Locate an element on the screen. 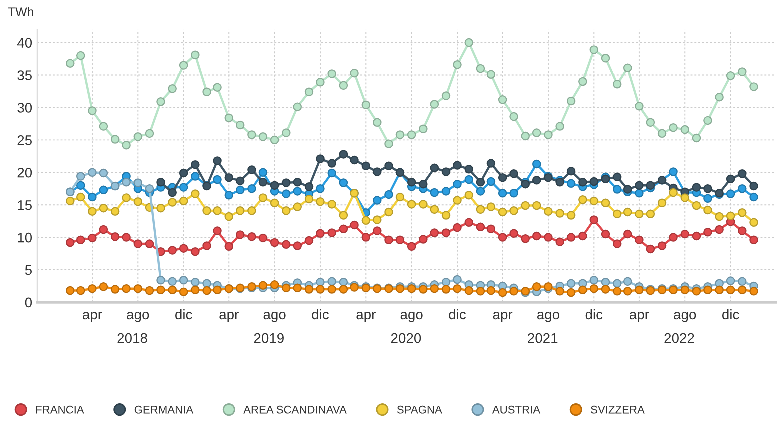 The width and height of the screenshot is (780, 426). text: 2018 is located at coordinates (133, 338).